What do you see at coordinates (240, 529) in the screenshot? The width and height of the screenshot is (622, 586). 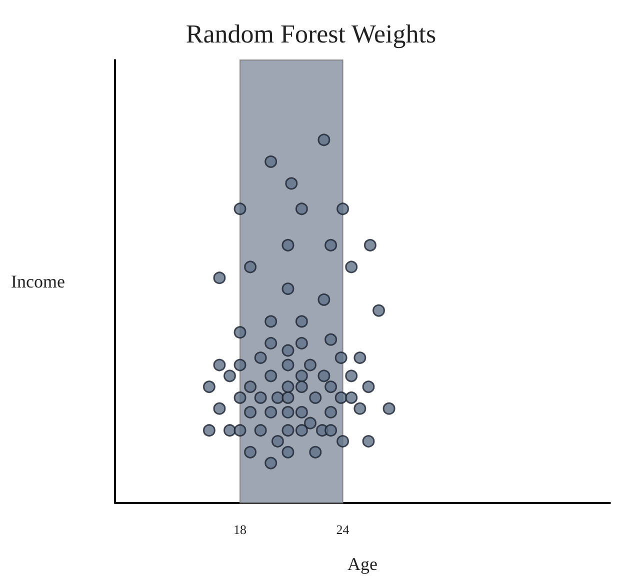 I see `x-tick-label: 18` at bounding box center [240, 529].